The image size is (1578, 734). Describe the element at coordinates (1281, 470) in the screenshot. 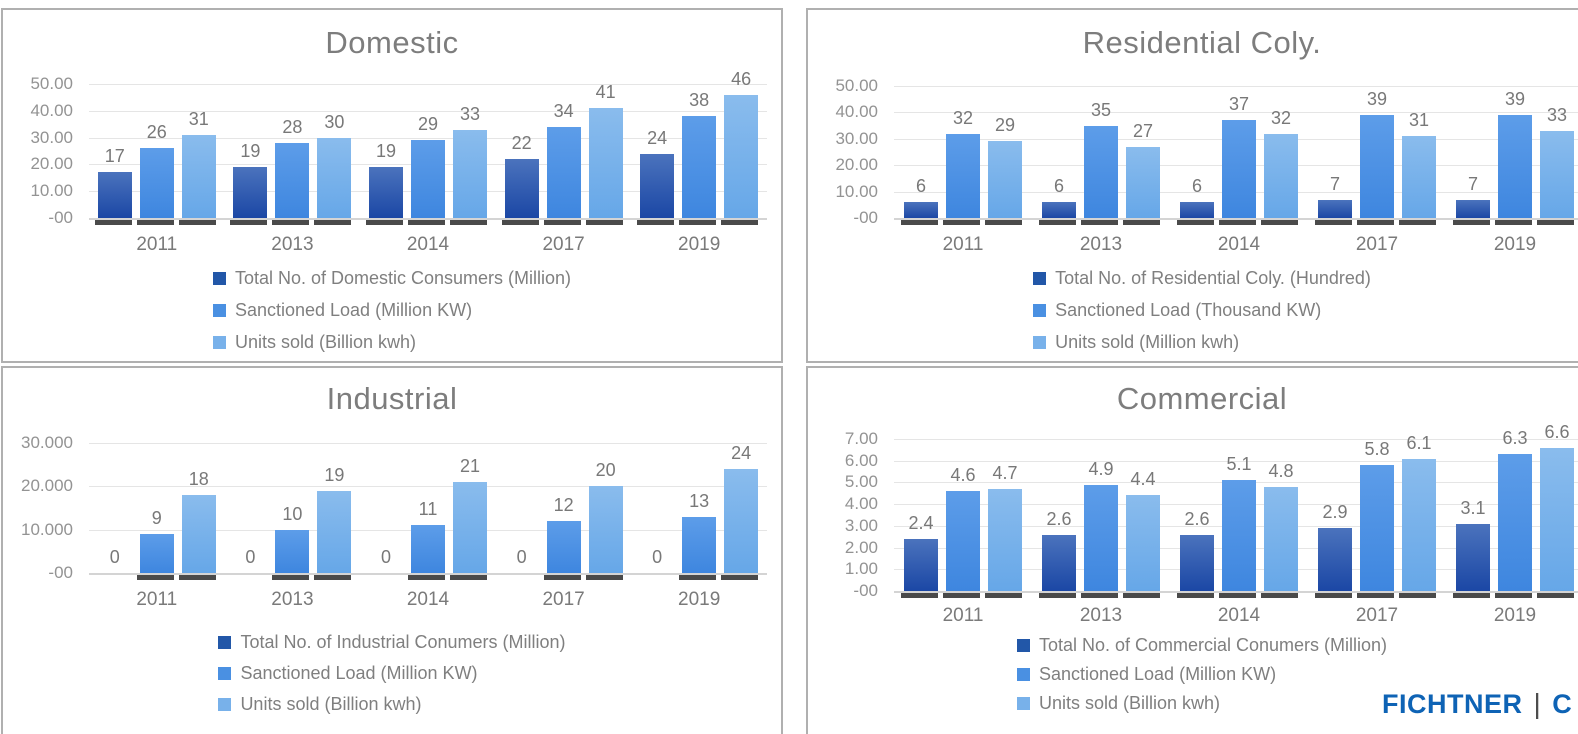

I see `bar-value-label: 4.8` at that location.